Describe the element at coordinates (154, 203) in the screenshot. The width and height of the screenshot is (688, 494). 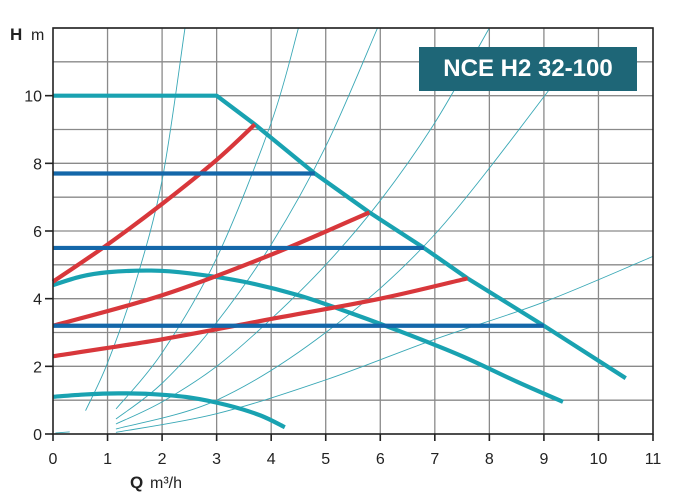
I see `proportional-pressure-high` at that location.